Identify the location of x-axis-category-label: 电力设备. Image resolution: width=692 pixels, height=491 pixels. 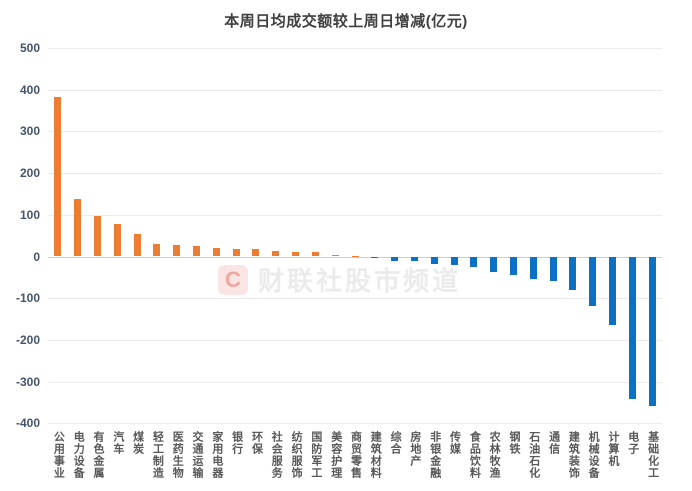
(78, 455).